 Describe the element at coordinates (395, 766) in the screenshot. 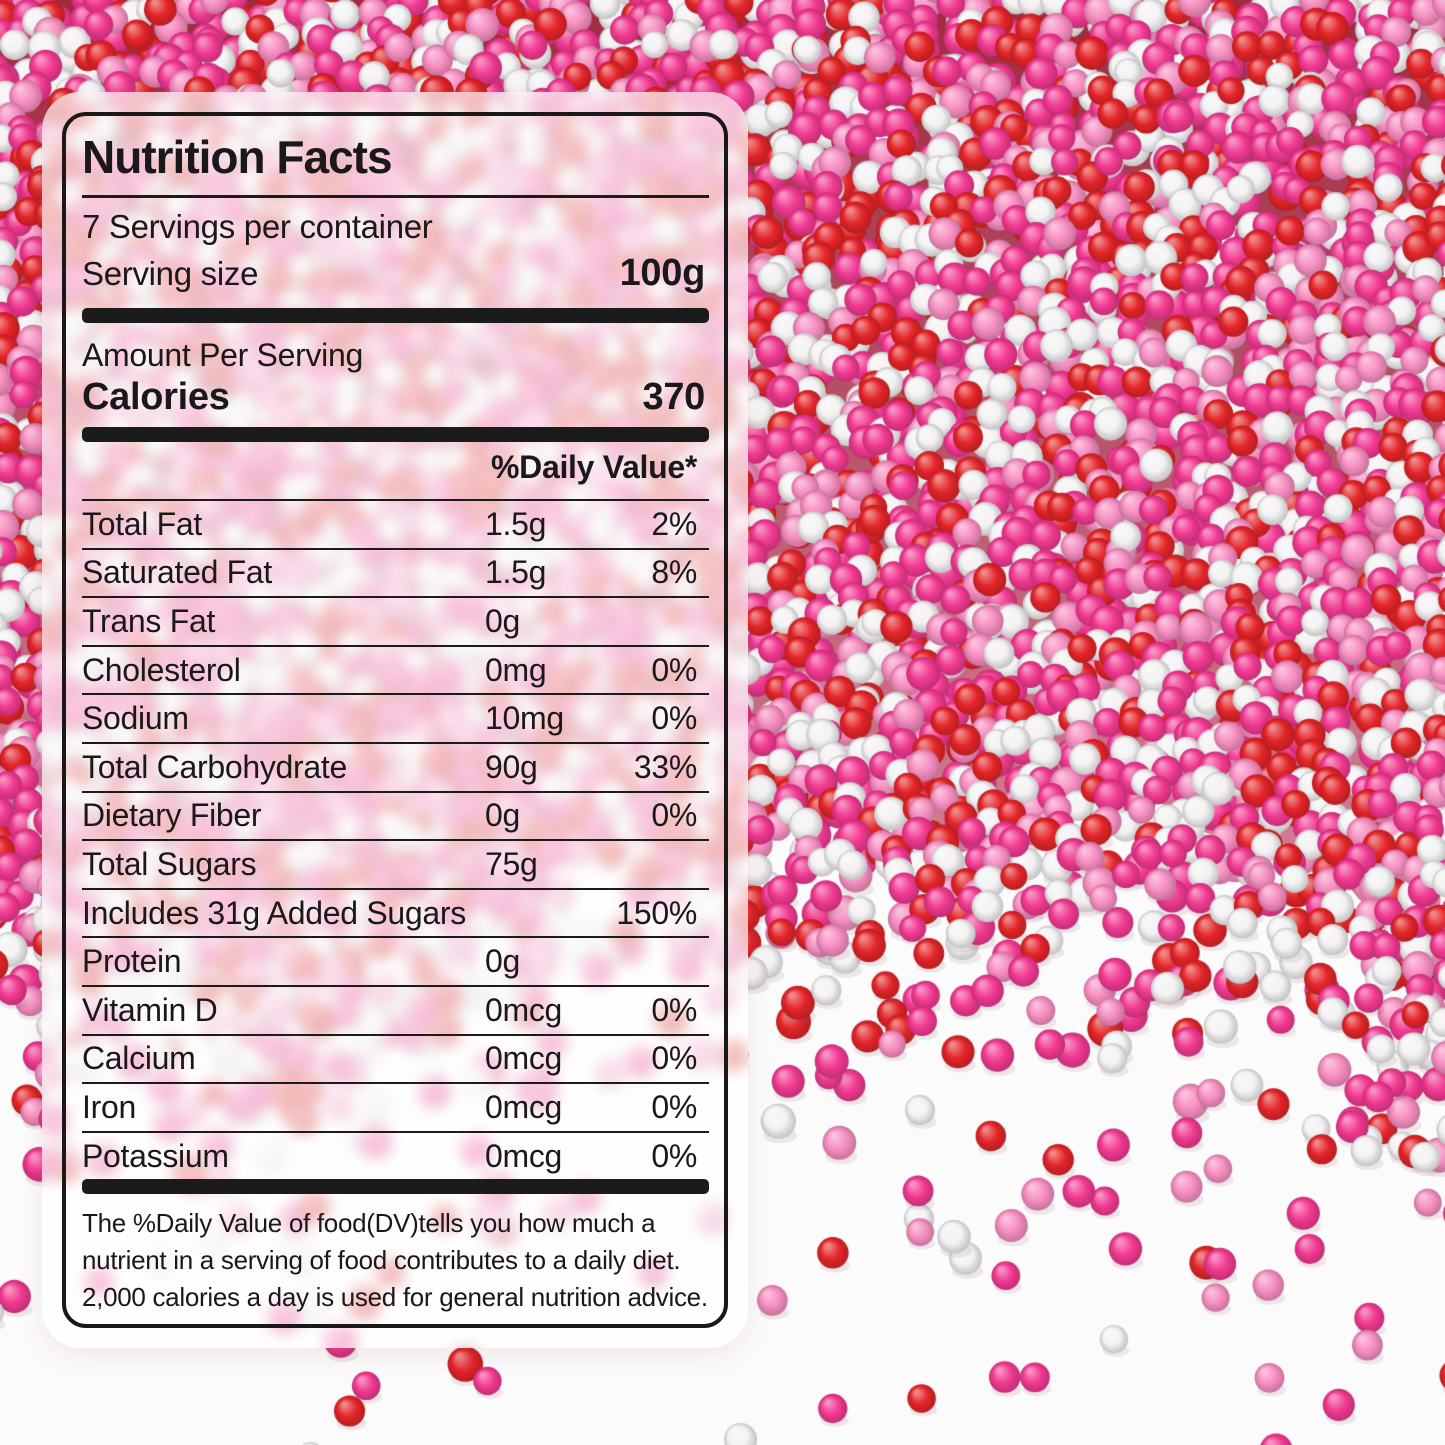

I see `row-total-carbohydrate: Total Carbohydrate 90g 33%` at that location.